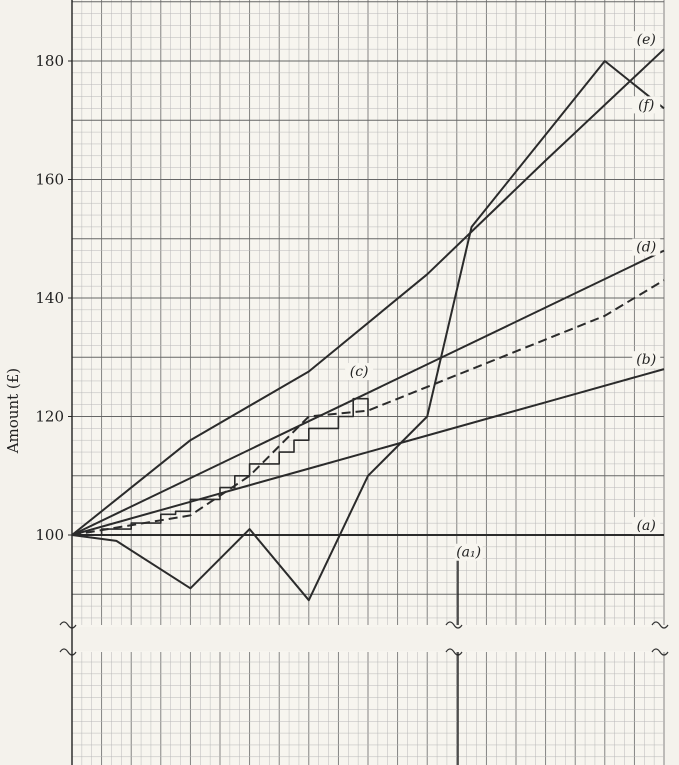 Image resolution: width=679 pixels, height=765 pixels. Describe the element at coordinates (49, 417) in the screenshot. I see `y-tick-label: 120` at that location.